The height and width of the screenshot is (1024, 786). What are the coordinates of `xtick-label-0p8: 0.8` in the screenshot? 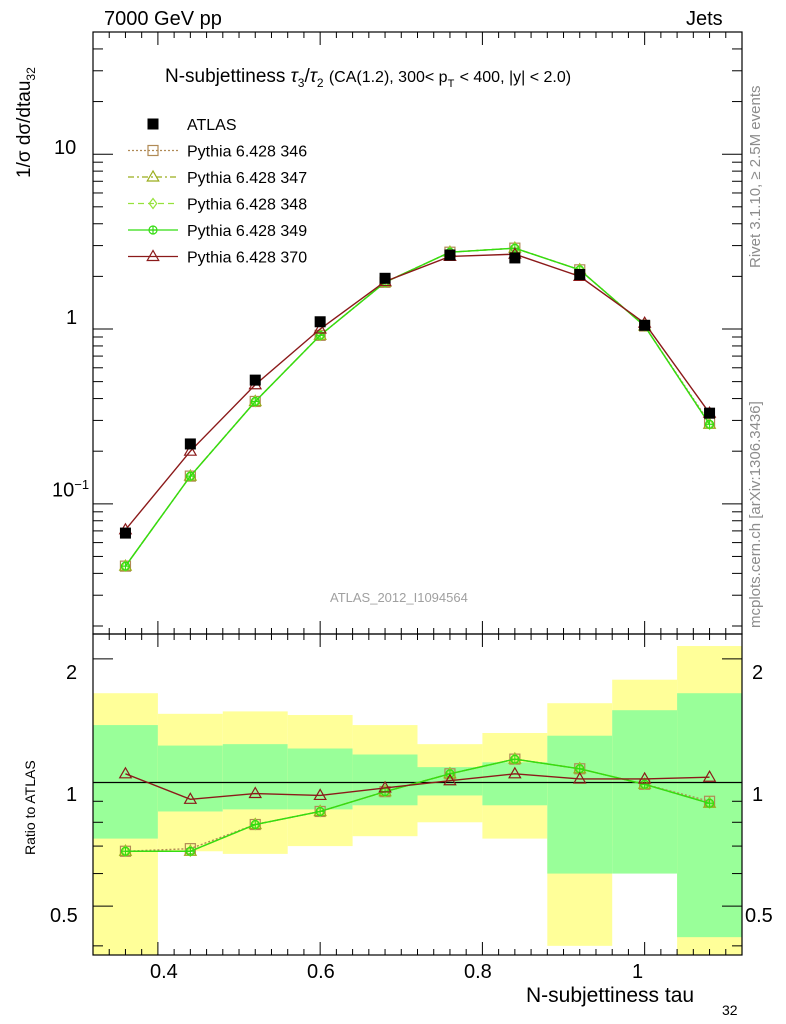 It's located at (478, 972).